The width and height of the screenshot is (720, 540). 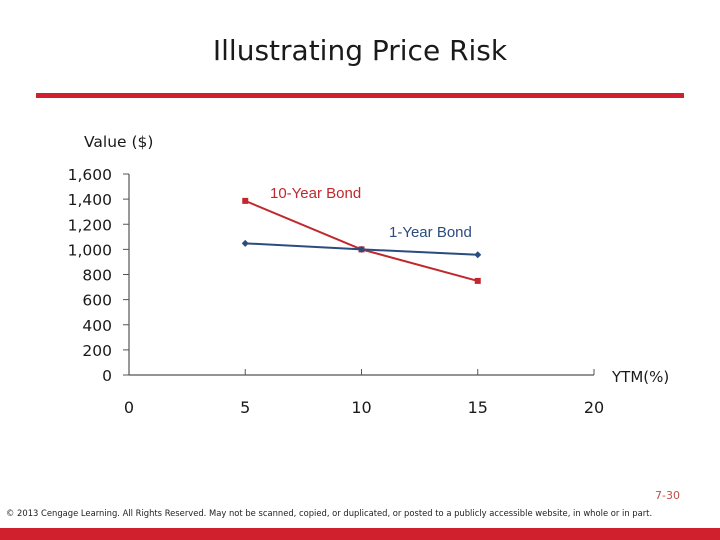 I want to click on x-tick-label: 5, so click(x=245, y=407).